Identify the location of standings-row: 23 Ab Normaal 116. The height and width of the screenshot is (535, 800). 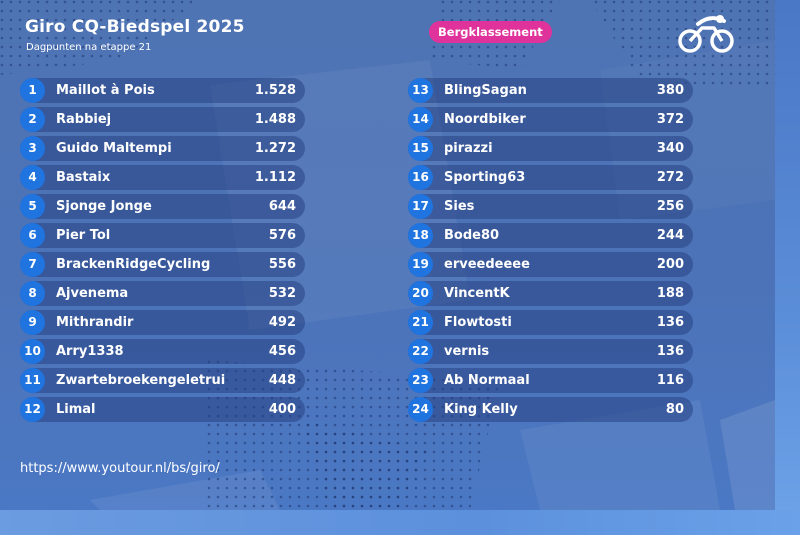
(550, 380).